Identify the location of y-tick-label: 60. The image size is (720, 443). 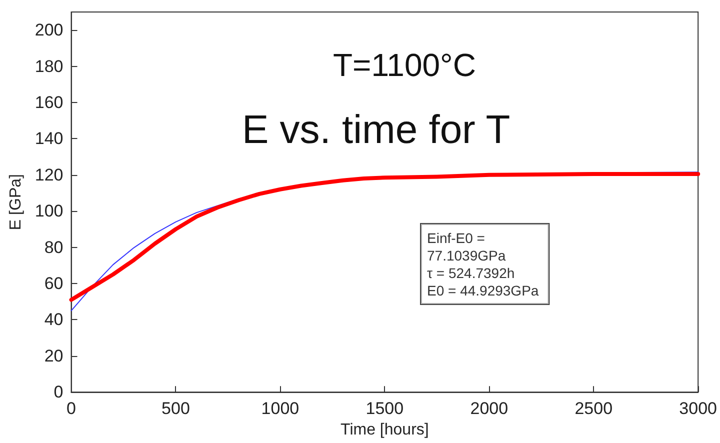
(54, 283).